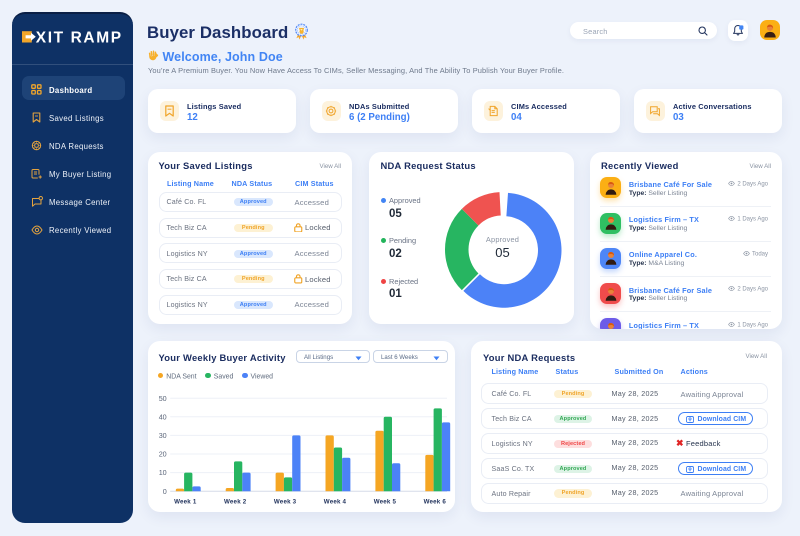 The image size is (800, 536). I want to click on svg-text: 20, so click(163, 454).